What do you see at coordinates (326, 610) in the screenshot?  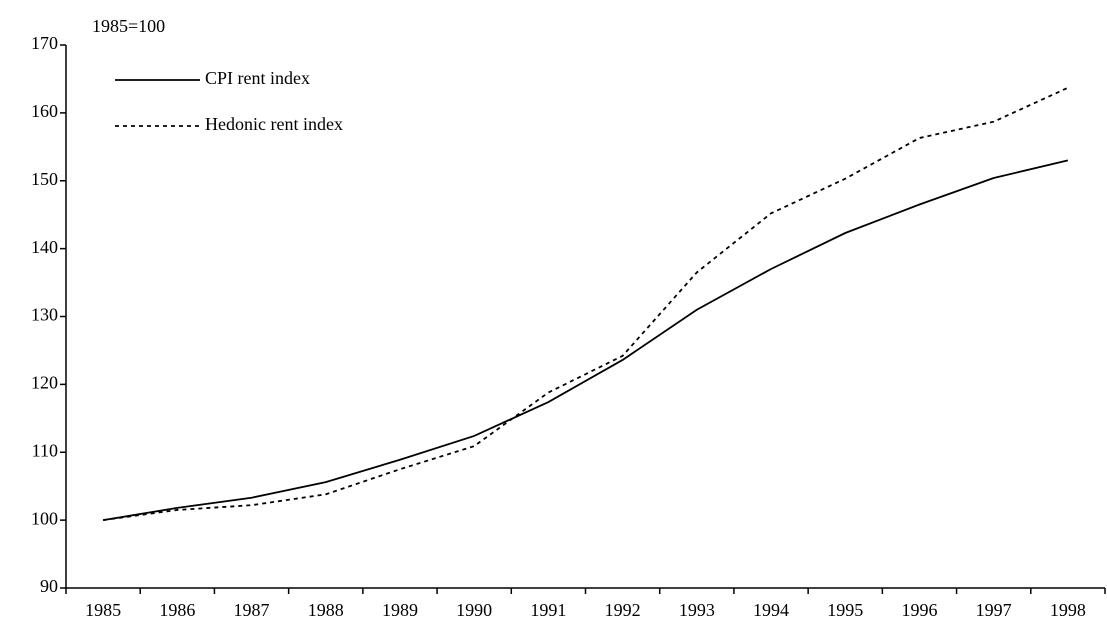 I see `x-tick-label: 1988` at bounding box center [326, 610].